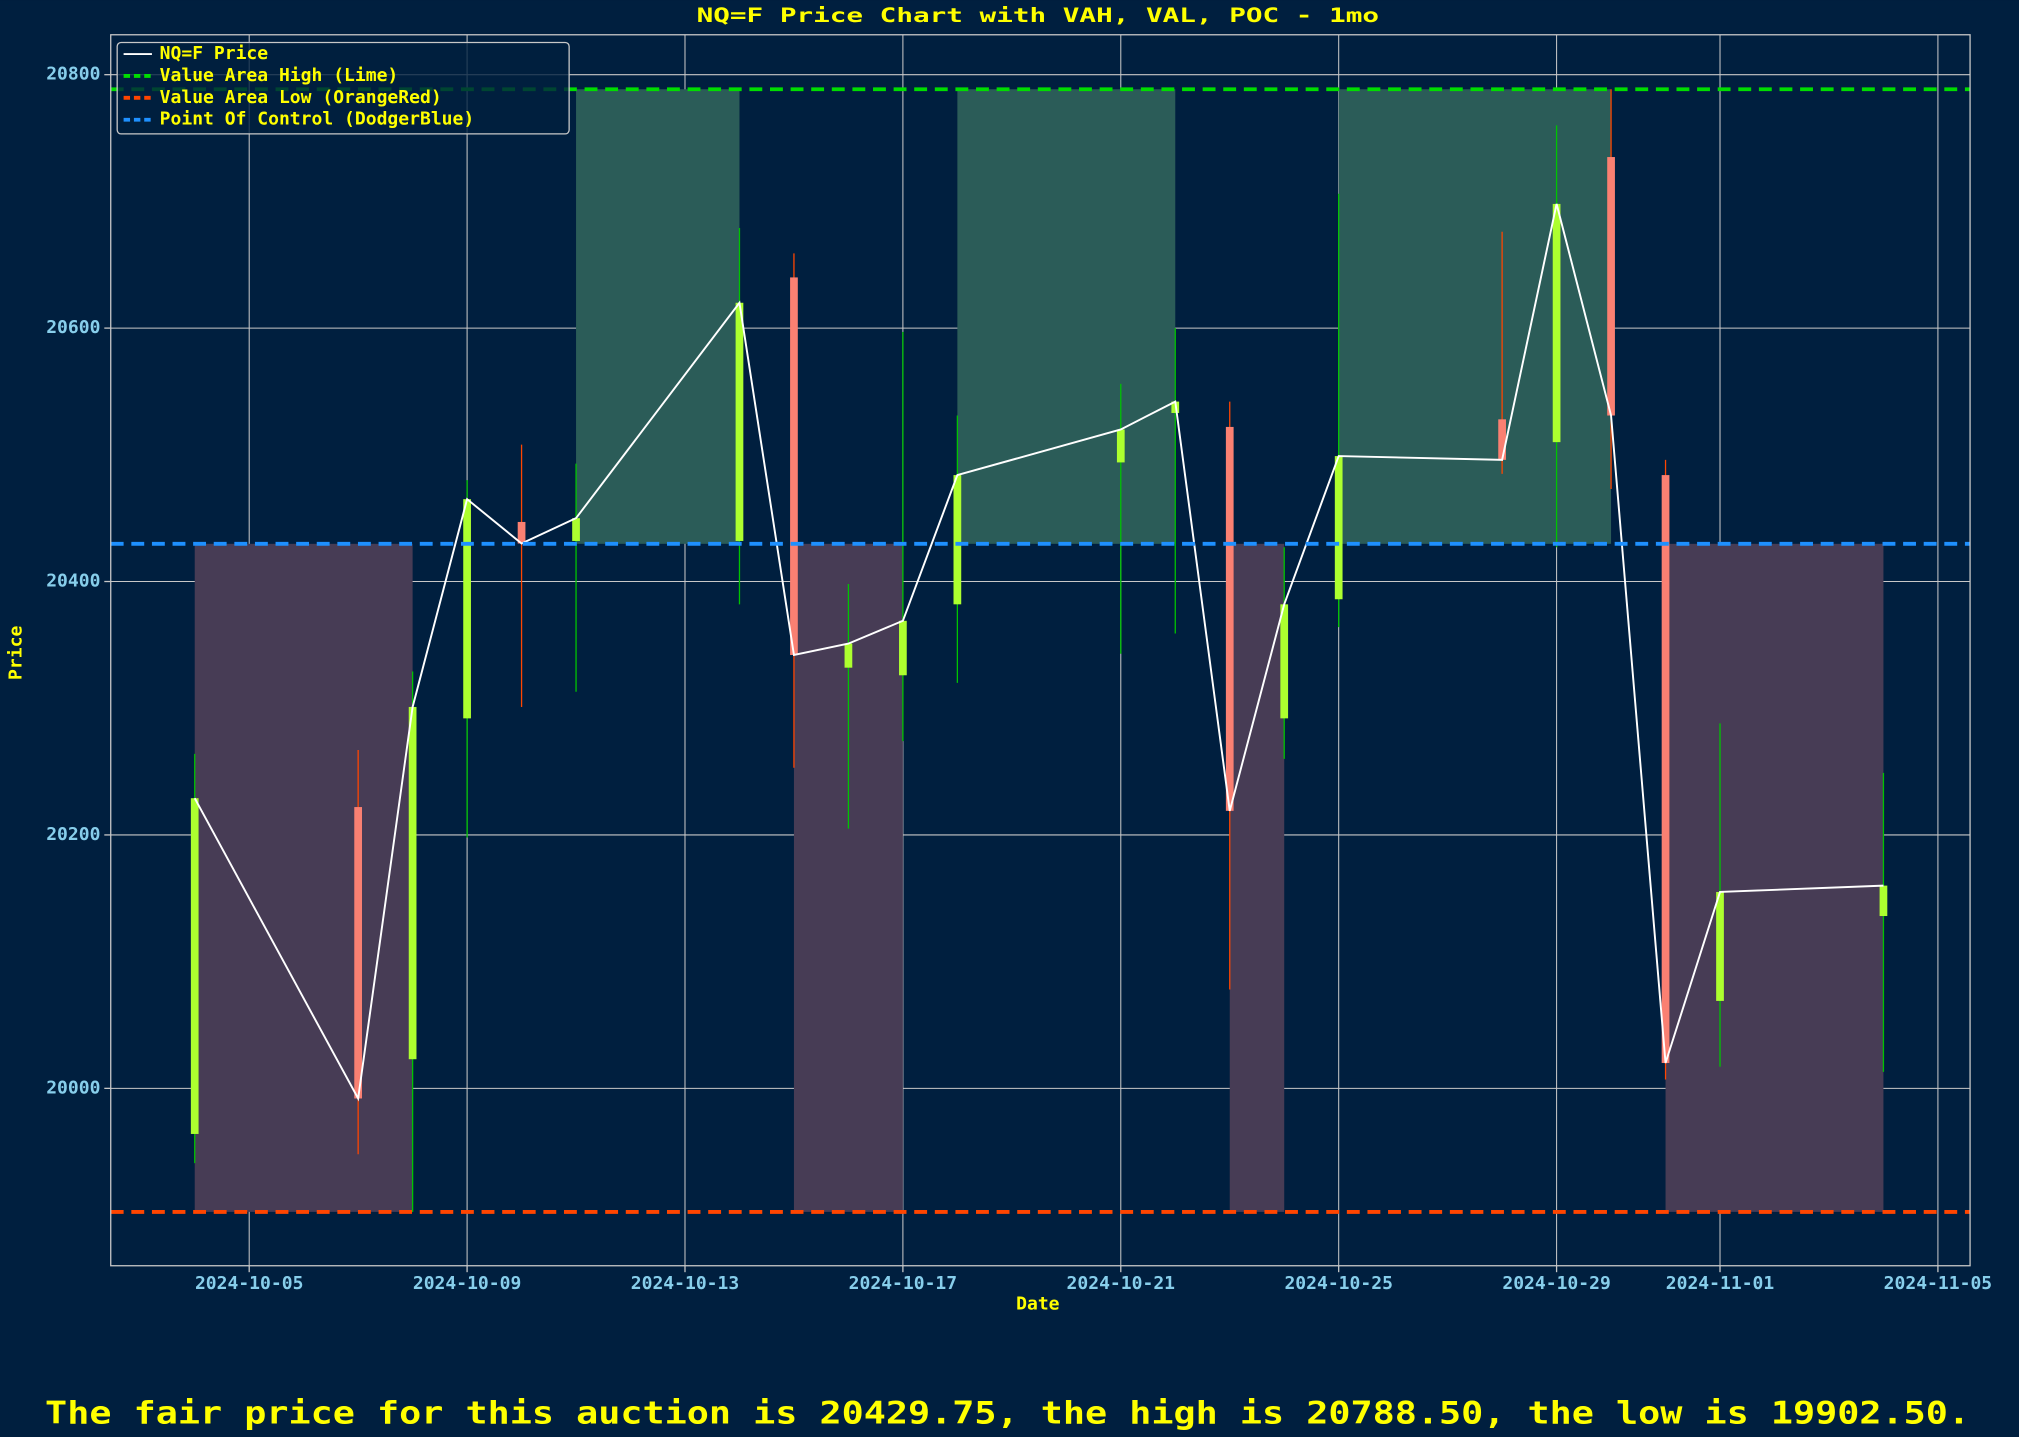 The image size is (2019, 1437). What do you see at coordinates (1720, 1283) in the screenshot?
I see `x-tick-label: 2024-11-01` at bounding box center [1720, 1283].